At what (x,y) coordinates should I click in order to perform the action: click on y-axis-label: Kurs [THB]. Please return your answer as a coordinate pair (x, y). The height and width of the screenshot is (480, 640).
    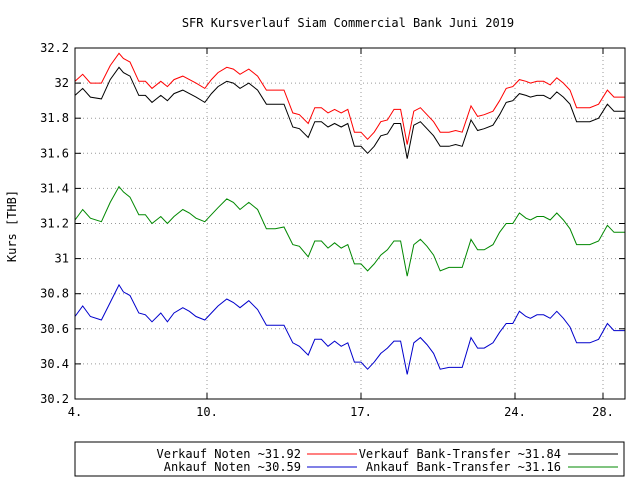
    Looking at the image, I should click on (12, 226).